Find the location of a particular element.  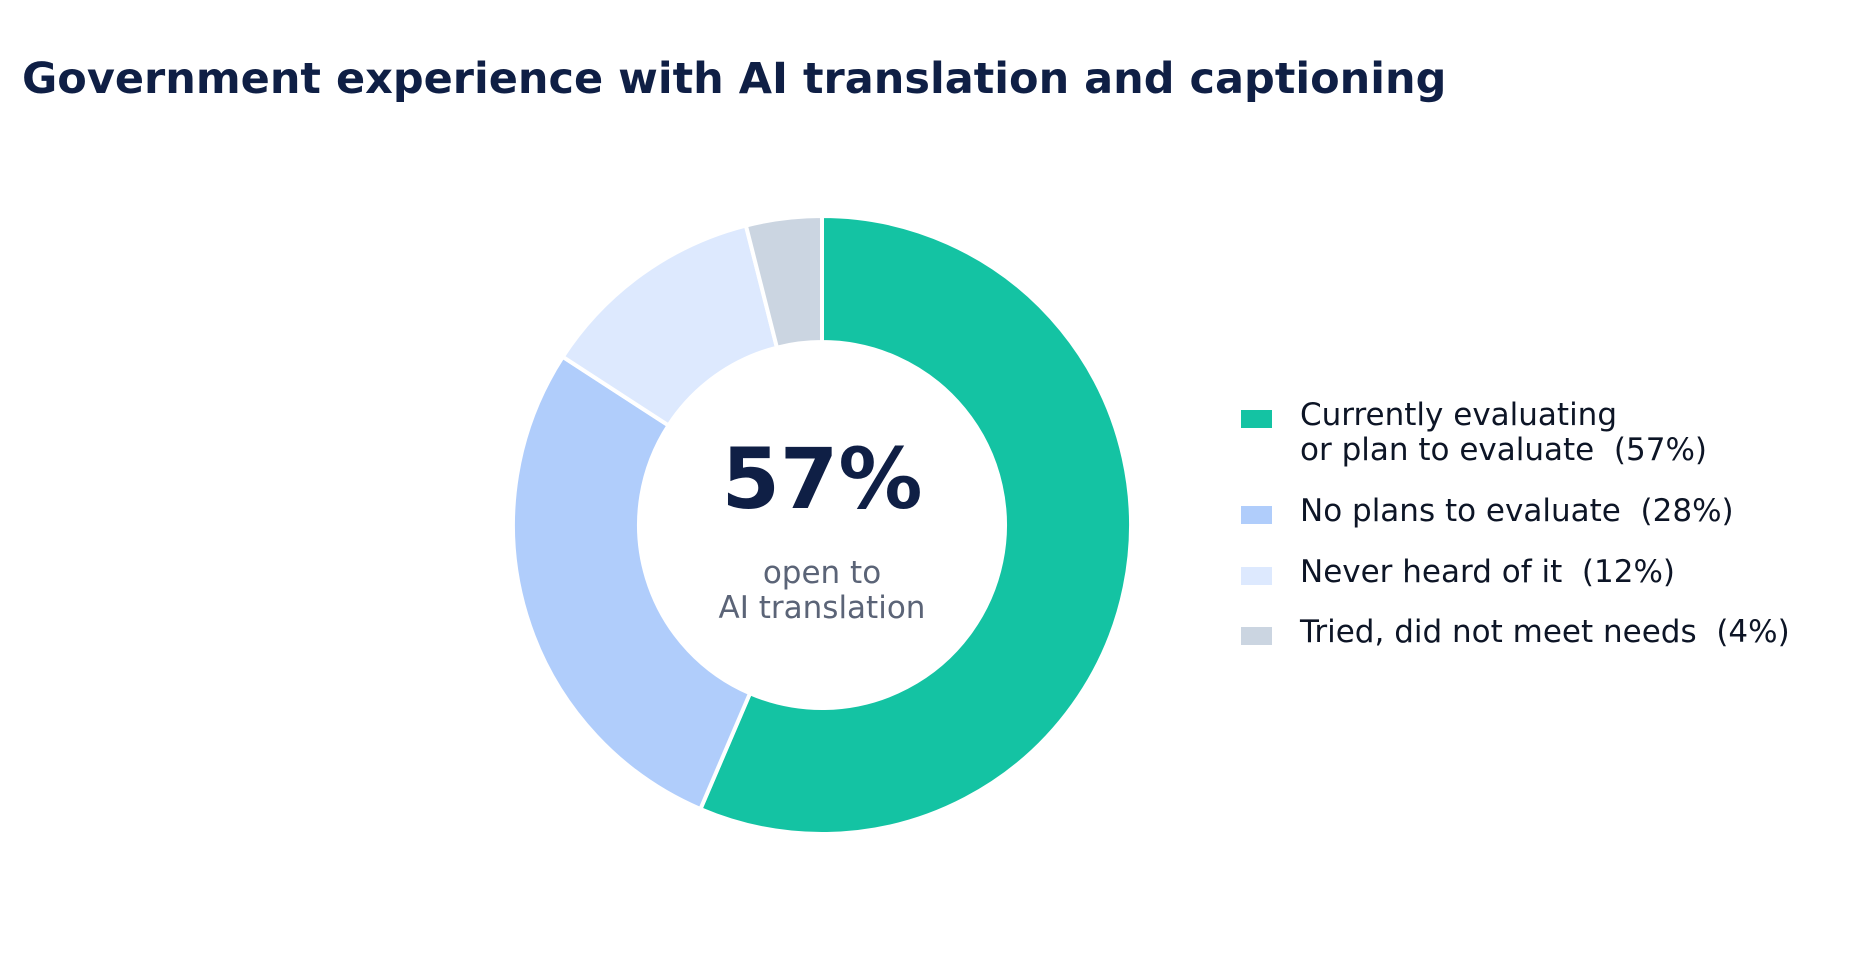

legend-item: Tried, did not meet needs (4%) is located at coordinates (1515, 632).